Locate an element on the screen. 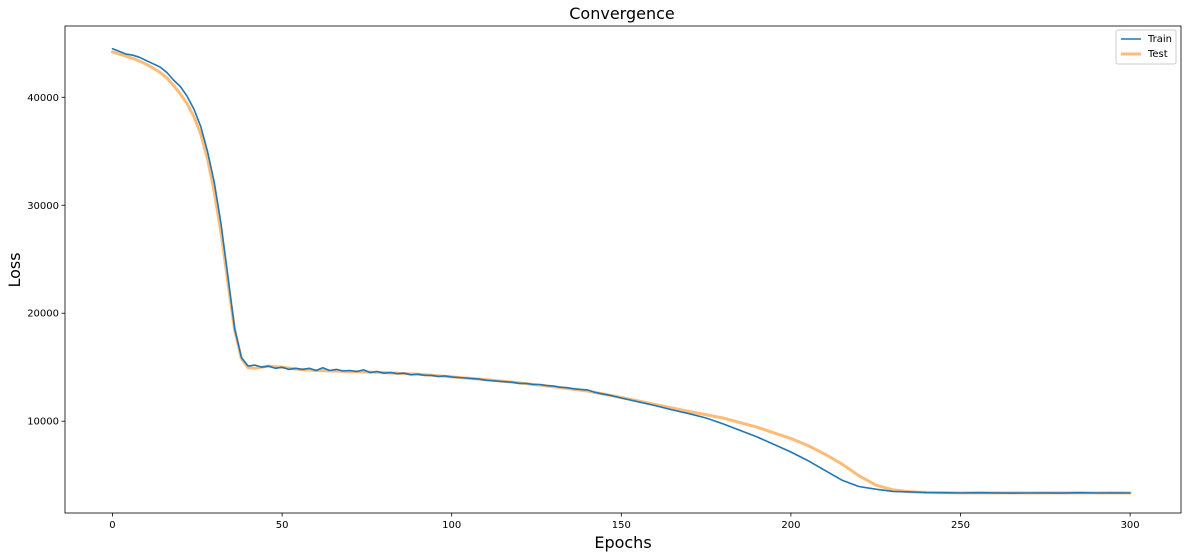  y-tick-label: 40000 is located at coordinates (43, 98).